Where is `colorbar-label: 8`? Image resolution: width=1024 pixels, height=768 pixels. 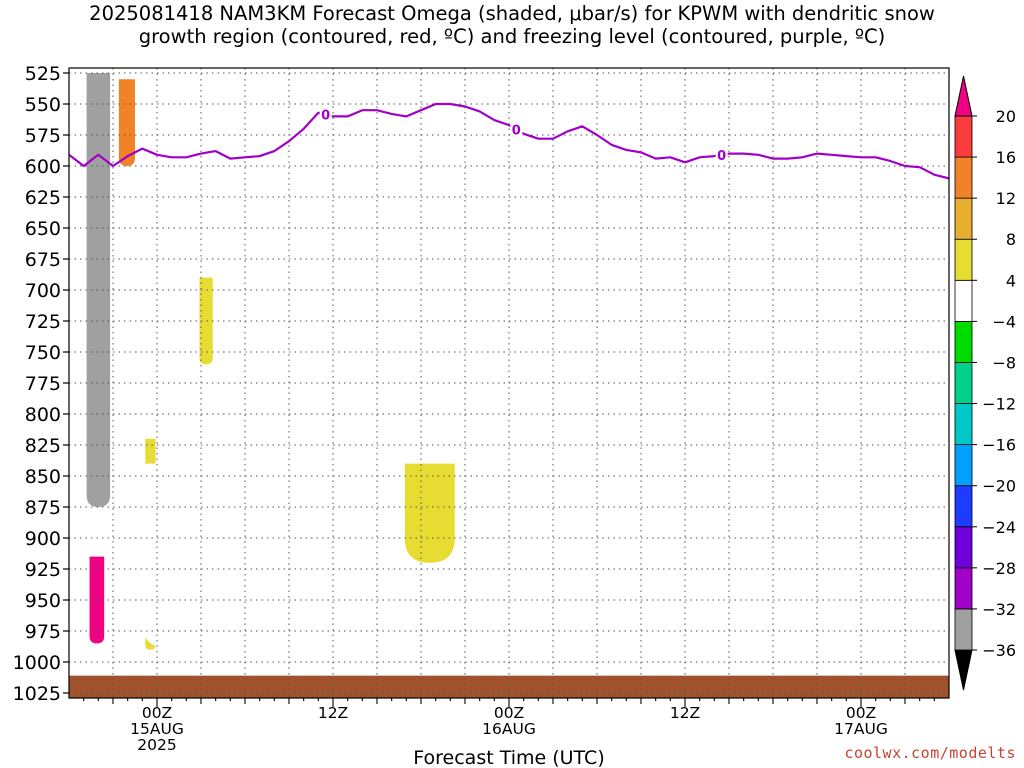
colorbar-label: 8 is located at coordinates (1011, 239).